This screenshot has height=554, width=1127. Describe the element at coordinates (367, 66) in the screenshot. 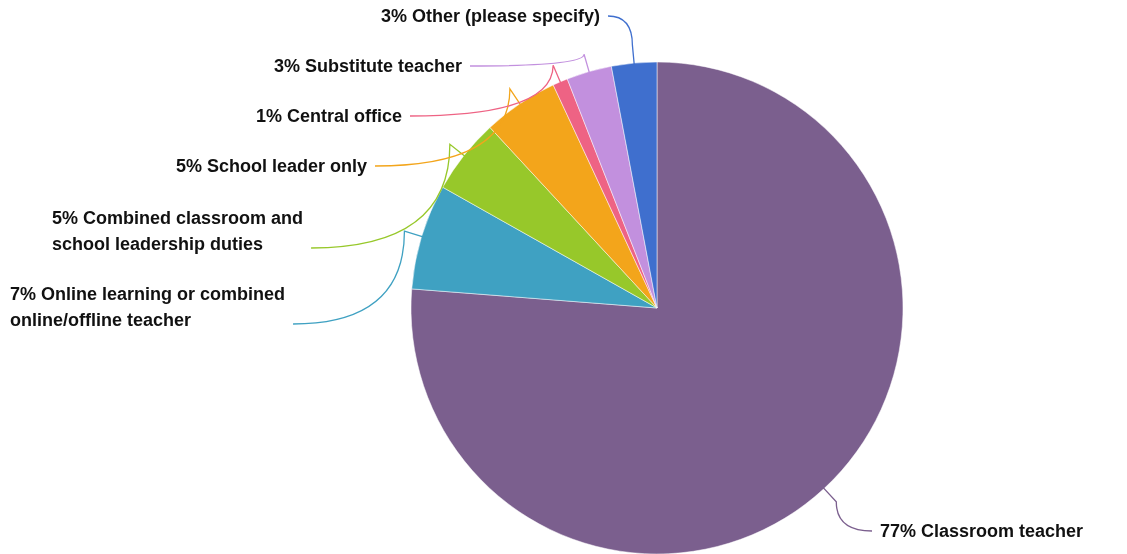

I see `slice-label: 3% Substitute teacher` at that location.